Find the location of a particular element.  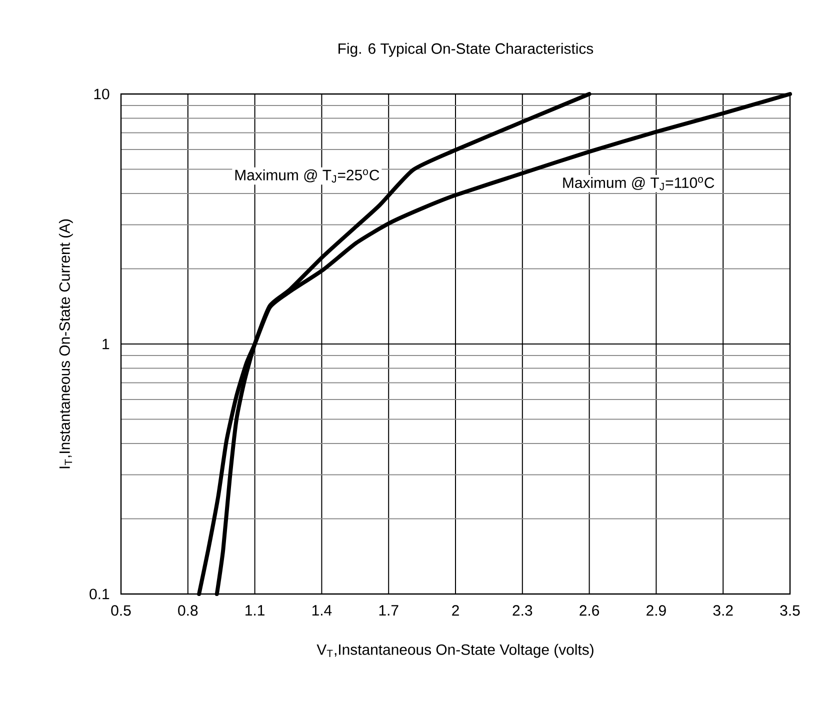

series-label: Maximum @ T$_{J}$=110$^{o}$C is located at coordinates (638, 183).